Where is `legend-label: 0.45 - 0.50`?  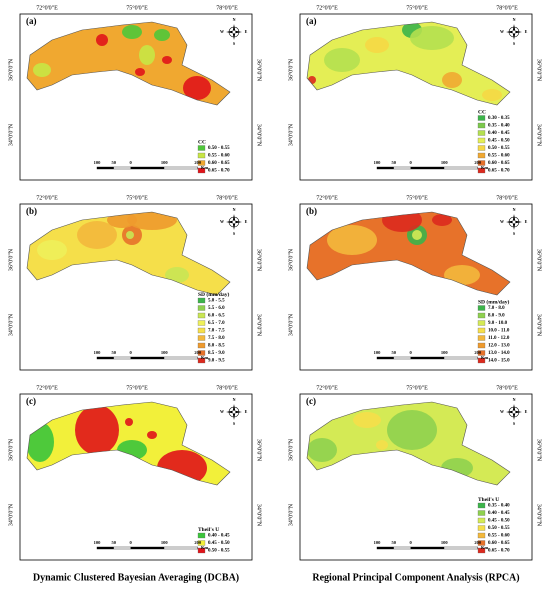 legend-label: 0.45 - 0.50 is located at coordinates (499, 521).